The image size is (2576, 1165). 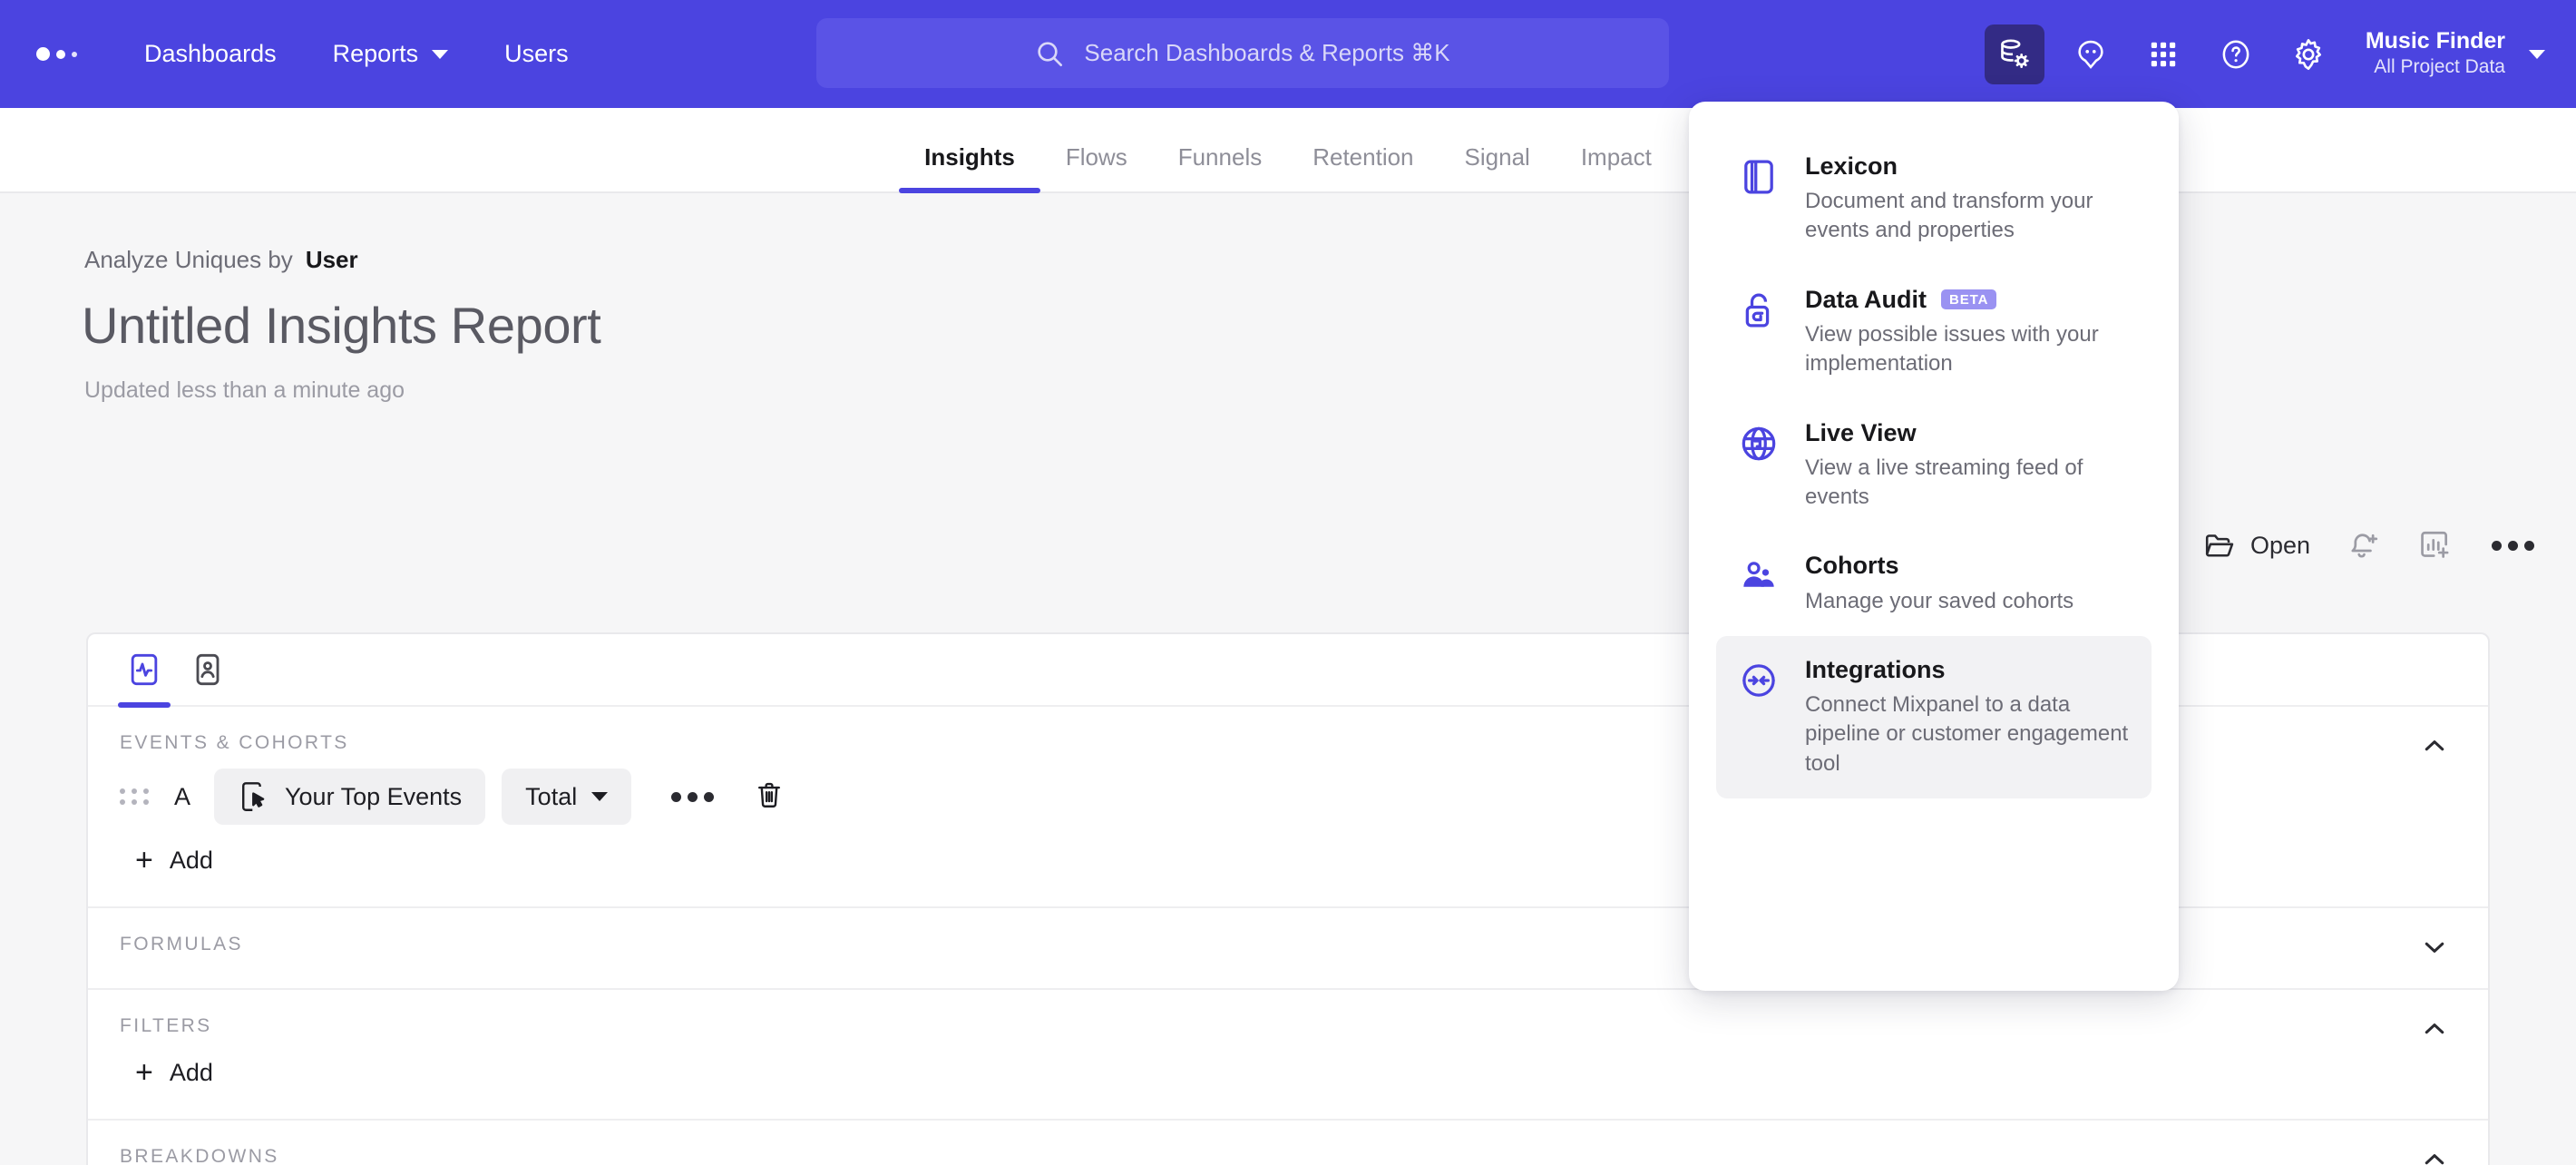 I want to click on data-management-icon, so click(x=2014, y=54).